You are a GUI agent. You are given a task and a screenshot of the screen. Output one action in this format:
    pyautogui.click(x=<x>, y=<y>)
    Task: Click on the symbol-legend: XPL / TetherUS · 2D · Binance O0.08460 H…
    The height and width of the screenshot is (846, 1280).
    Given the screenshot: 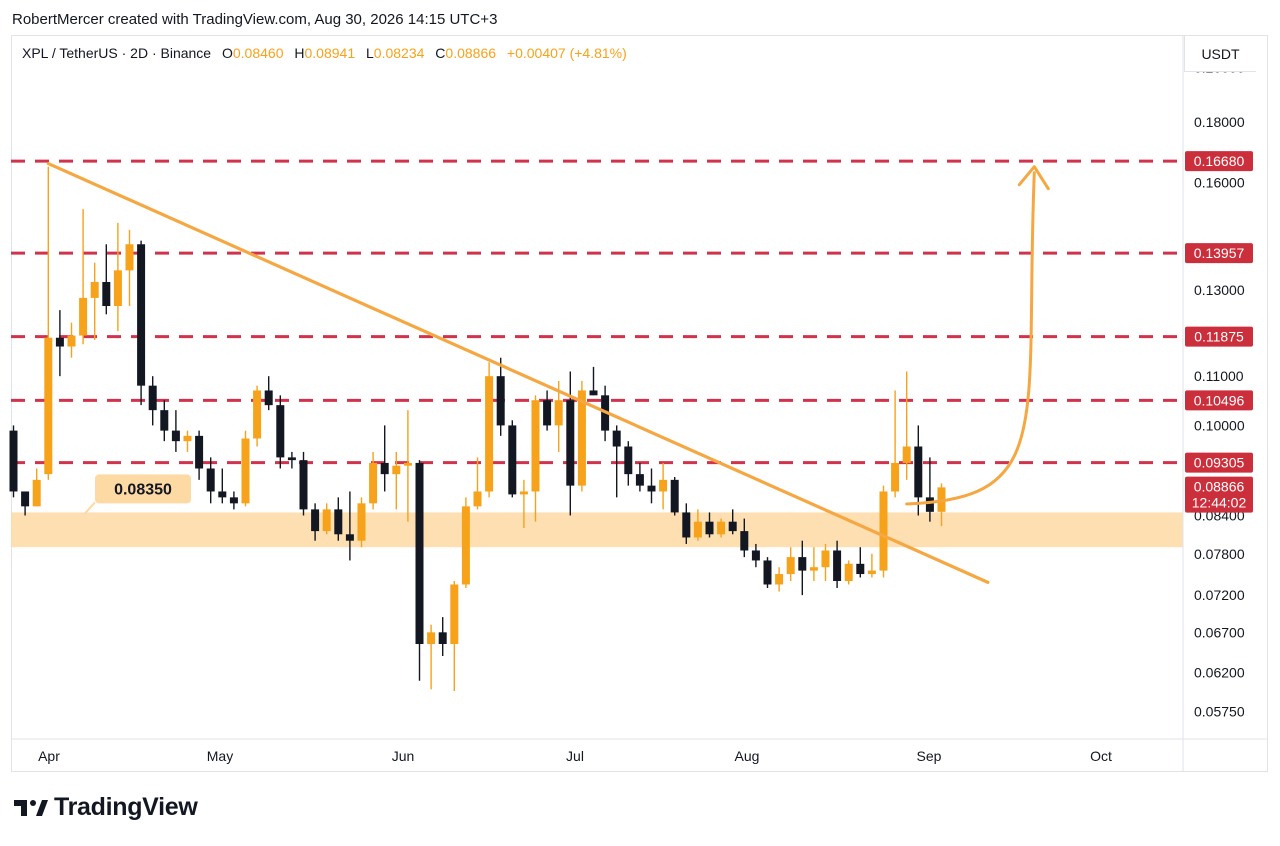 What is the action you would take?
    pyautogui.click(x=324, y=53)
    